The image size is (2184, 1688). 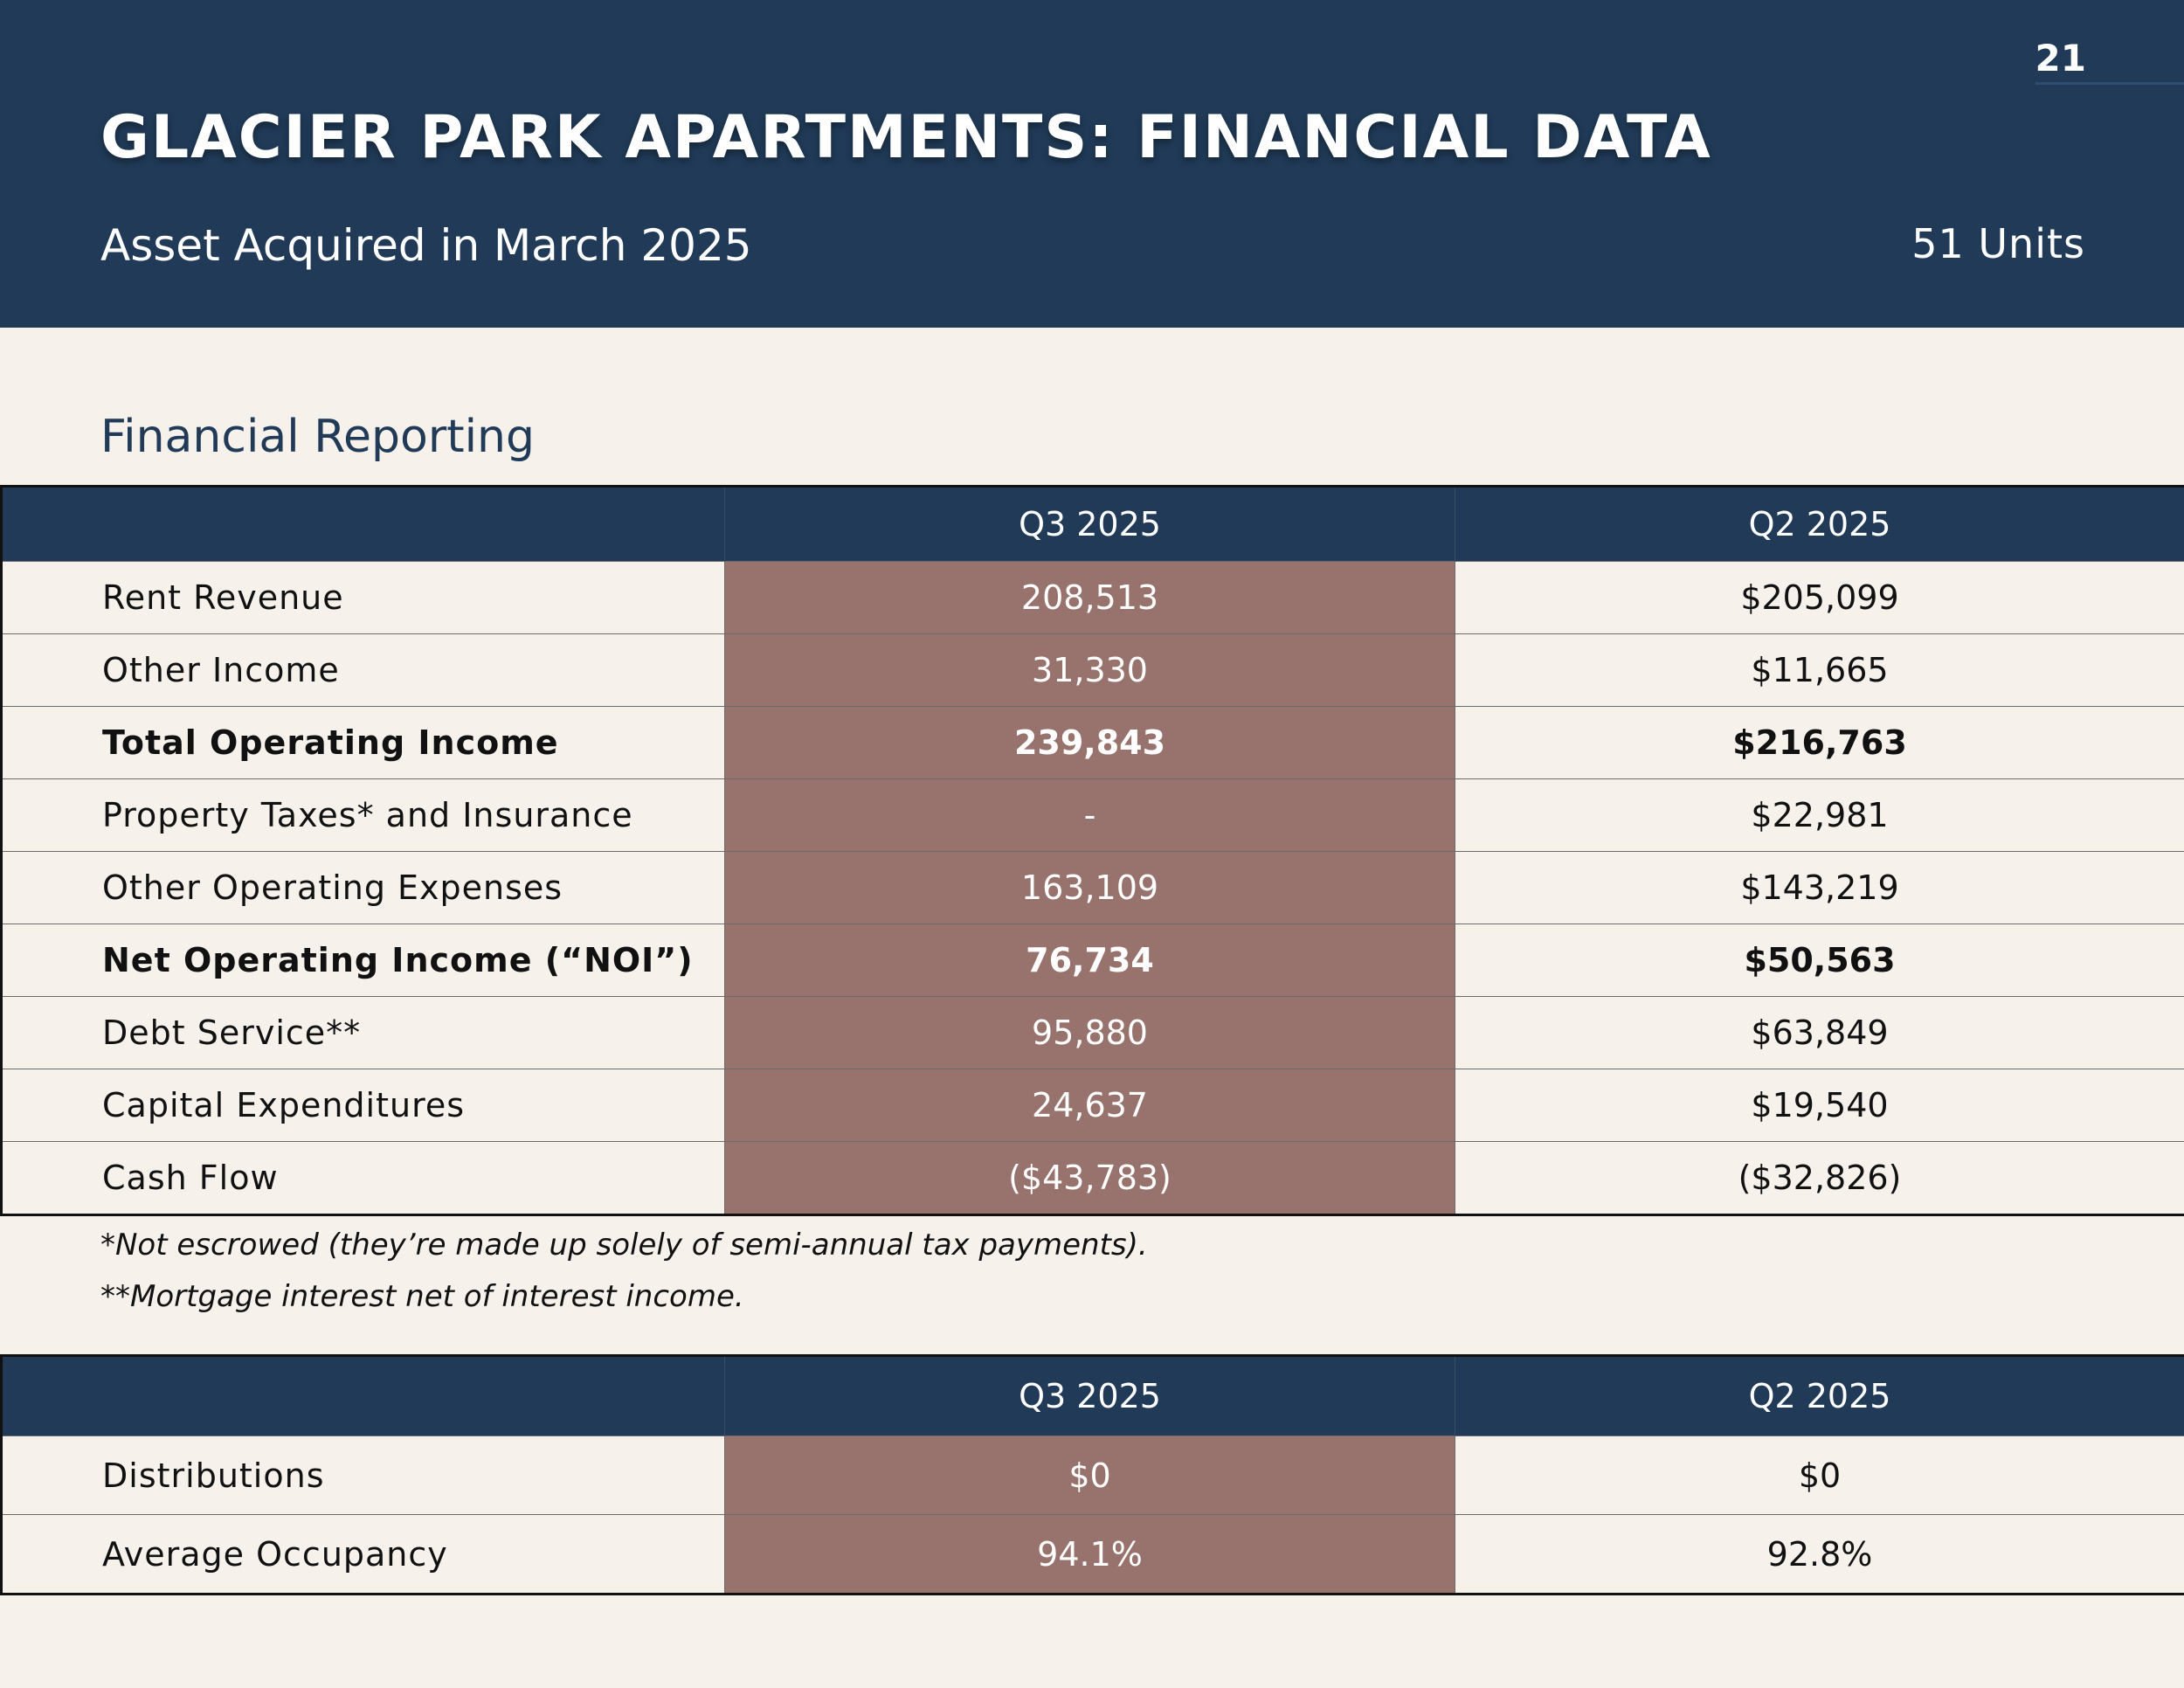 What do you see at coordinates (1819, 742) in the screenshot?
I see `q2-value: $216,763` at bounding box center [1819, 742].